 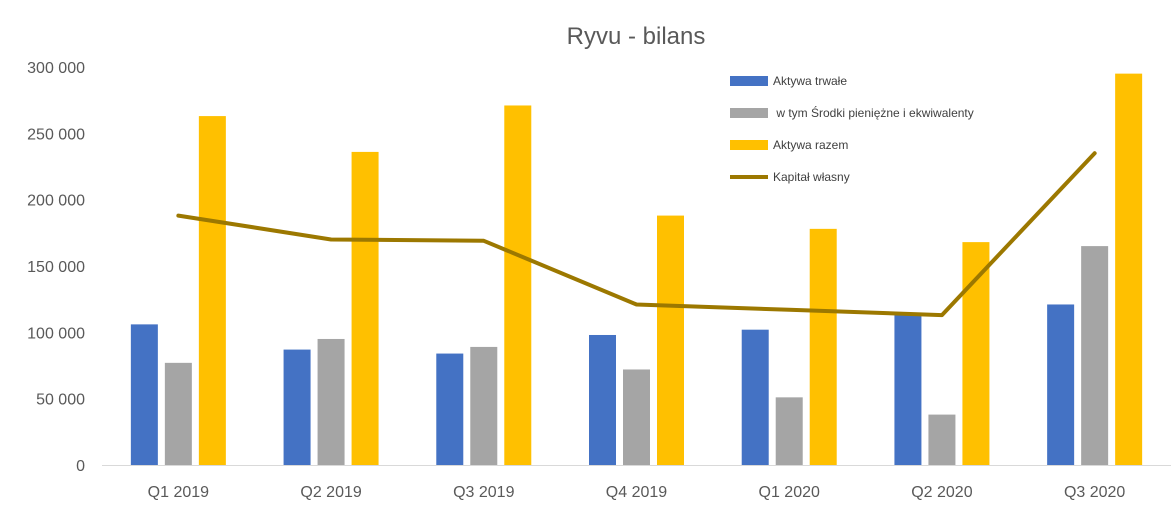 I want to click on y-tick-label: 300 000, so click(x=56, y=68).